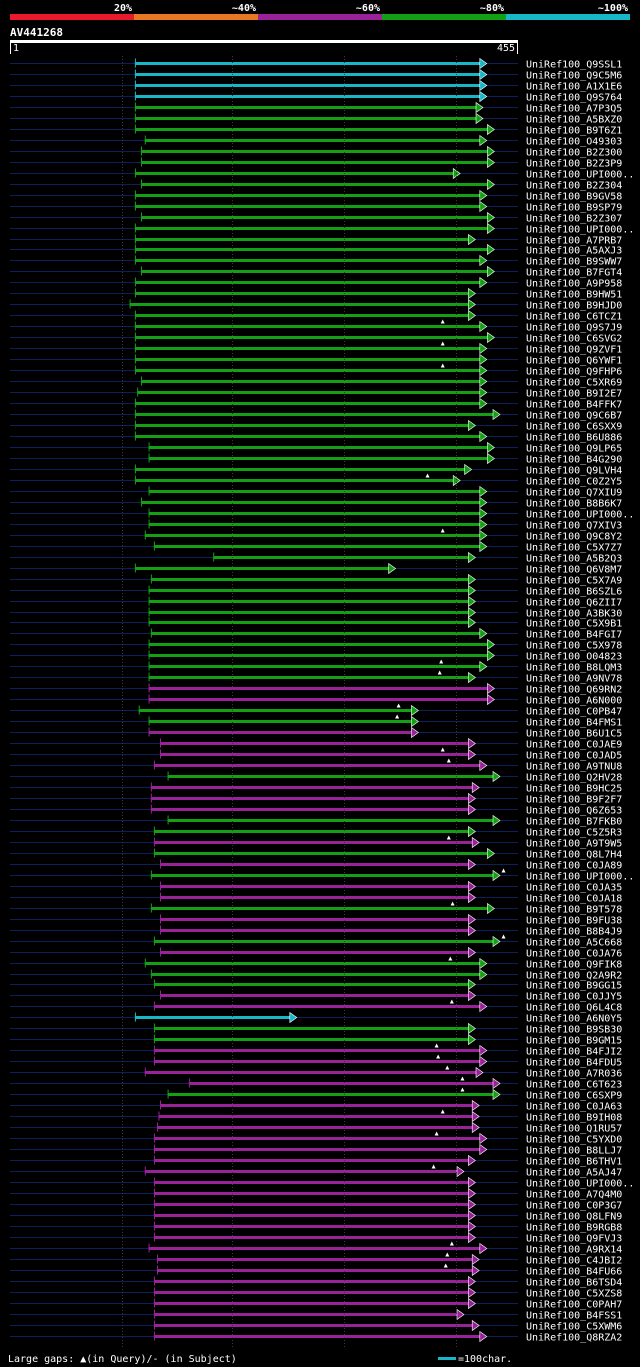 The height and width of the screenshot is (1367, 640). What do you see at coordinates (316, 1050) in the screenshot?
I see `hit-row: UniRef100_B4FJI2` at bounding box center [316, 1050].